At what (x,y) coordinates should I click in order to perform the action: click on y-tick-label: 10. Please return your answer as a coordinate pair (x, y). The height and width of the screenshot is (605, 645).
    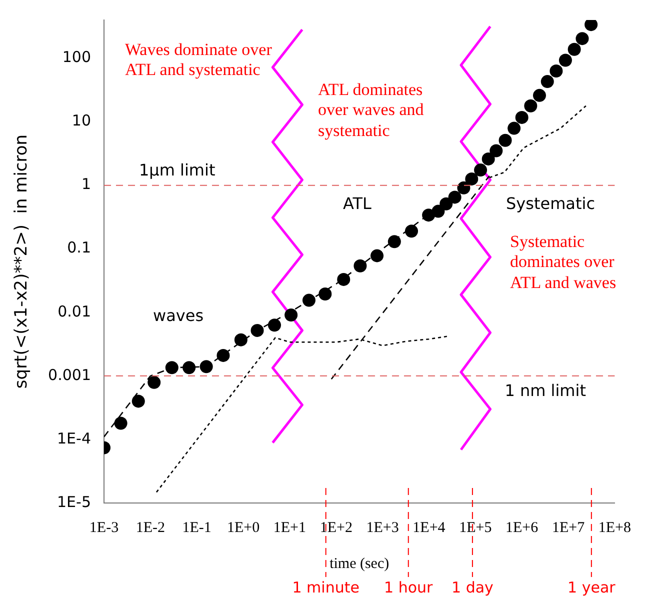
    Looking at the image, I should click on (81, 121).